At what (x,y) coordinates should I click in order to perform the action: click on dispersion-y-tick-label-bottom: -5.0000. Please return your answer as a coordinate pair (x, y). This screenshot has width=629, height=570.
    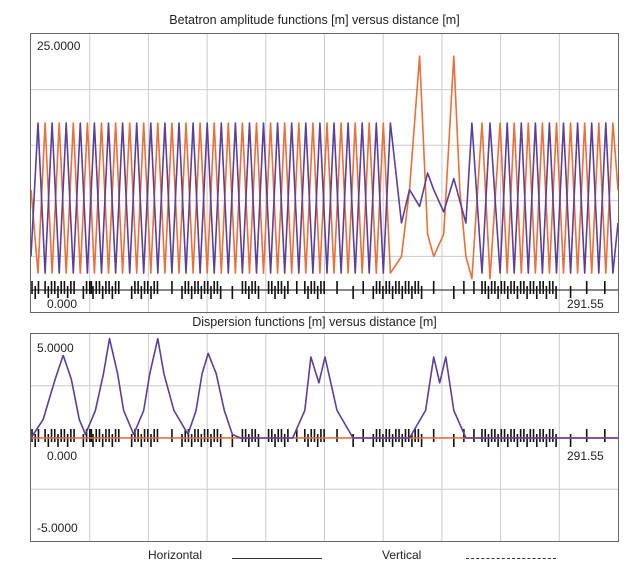
    Looking at the image, I should click on (57, 528).